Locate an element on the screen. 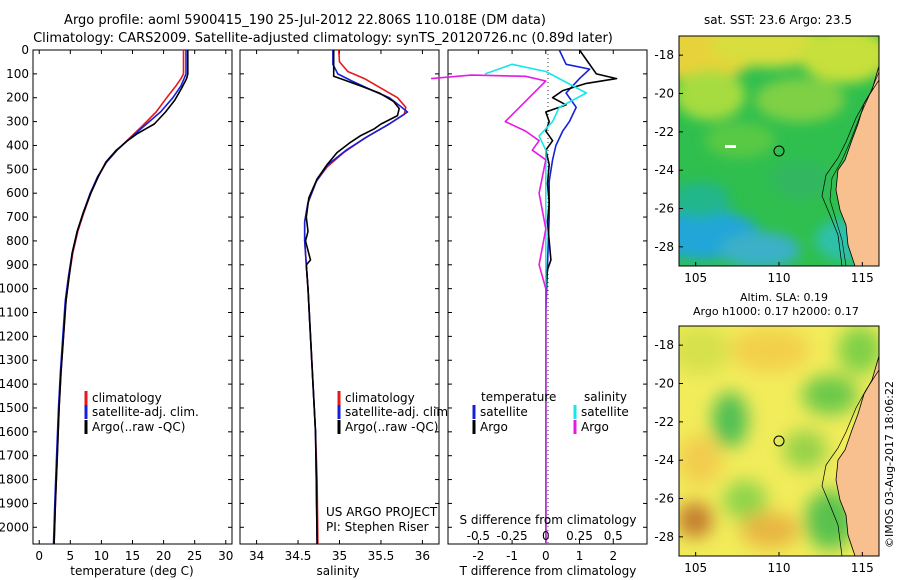  depth-tick-label: 1300 is located at coordinates (14, 360).